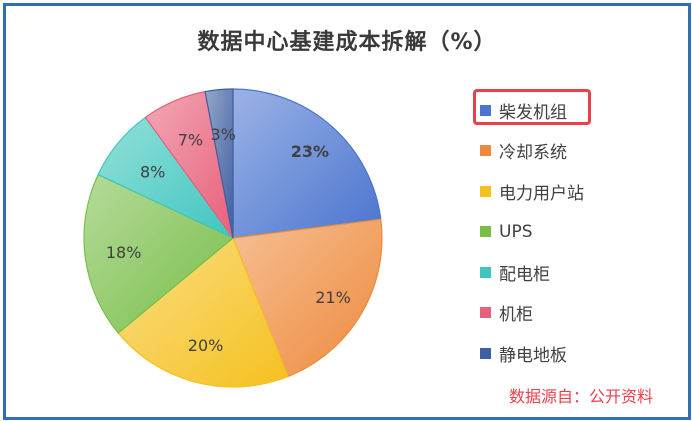  I want to click on legend-label: 冷却系统, so click(533, 153).